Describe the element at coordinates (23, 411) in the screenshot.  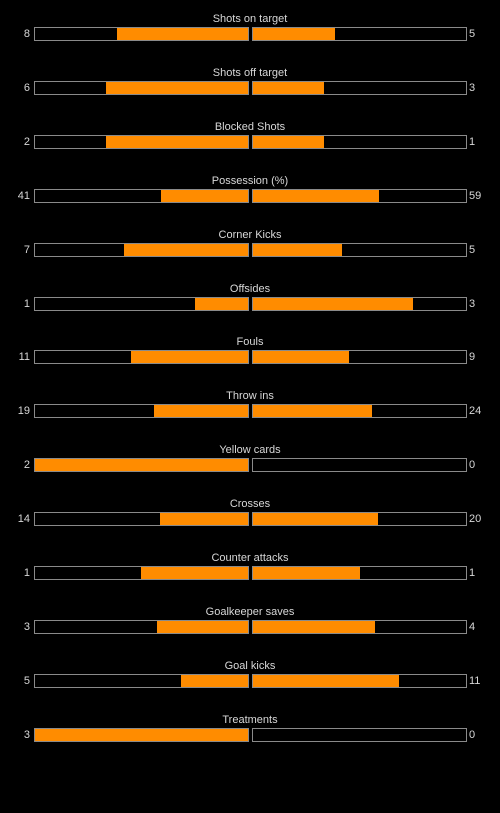
I see `home-value: 19` at that location.